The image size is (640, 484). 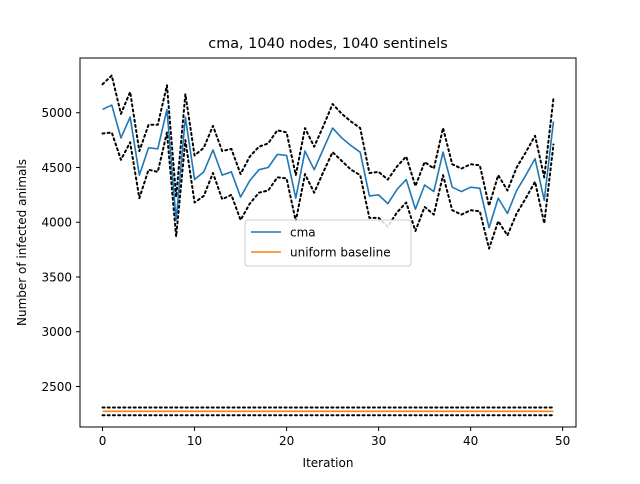 What do you see at coordinates (56, 332) in the screenshot?
I see `y-tick-label: 3000` at bounding box center [56, 332].